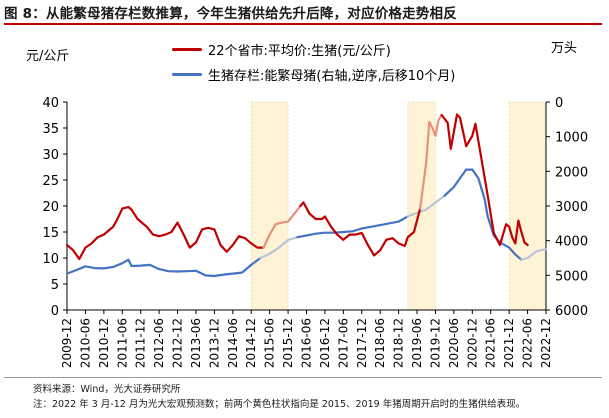 This screenshot has height=418, width=609. What do you see at coordinates (270, 343) in the screenshot?
I see `x-tick-label-11: 2015-06` at bounding box center [270, 343].